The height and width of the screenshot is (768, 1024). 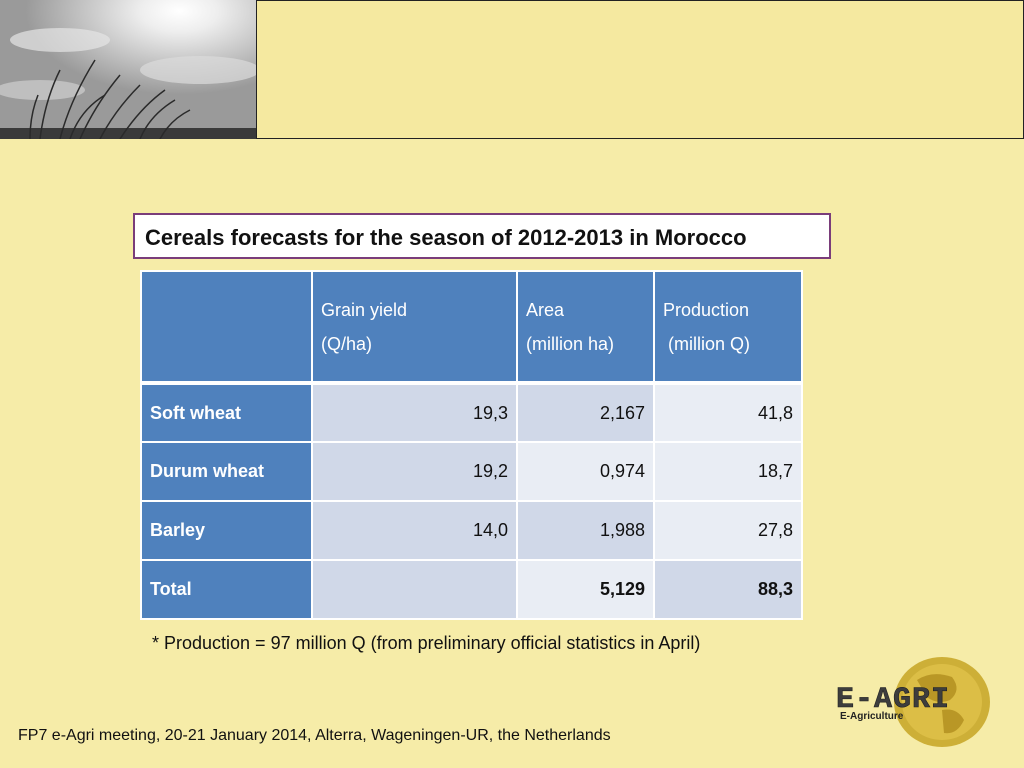 I want to click on logo-subtitle: E-Agriculture, so click(x=872, y=716).